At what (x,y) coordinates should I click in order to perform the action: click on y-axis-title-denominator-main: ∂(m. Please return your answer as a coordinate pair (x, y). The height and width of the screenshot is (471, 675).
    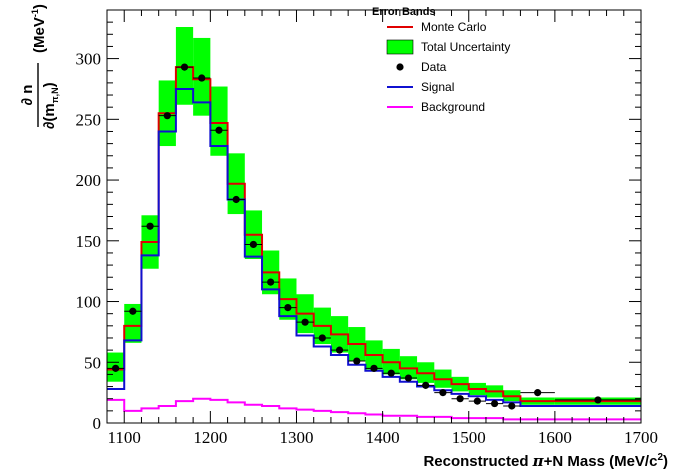
    Looking at the image, I should click on (49, 116).